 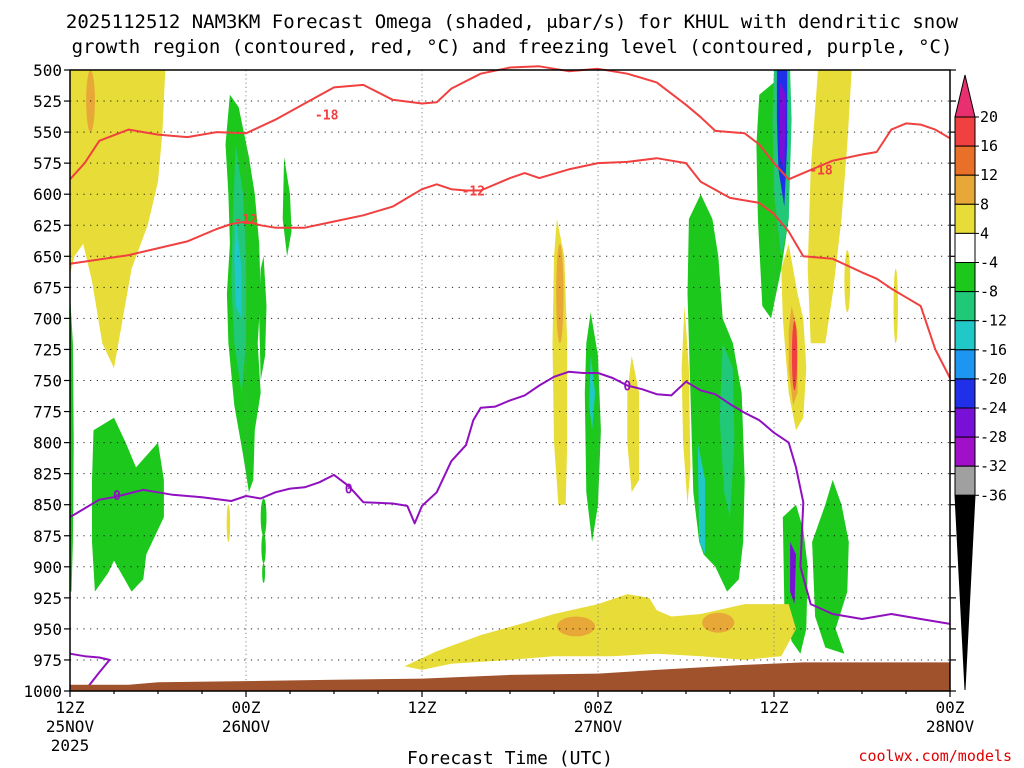 What do you see at coordinates (47, 132) in the screenshot?
I see `y-tick-label: 550` at bounding box center [47, 132].